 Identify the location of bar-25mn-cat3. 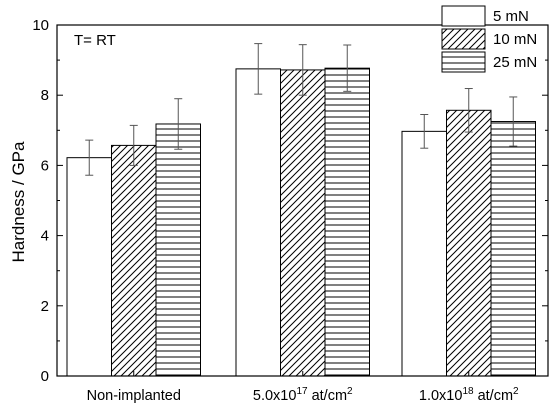
(513, 249).